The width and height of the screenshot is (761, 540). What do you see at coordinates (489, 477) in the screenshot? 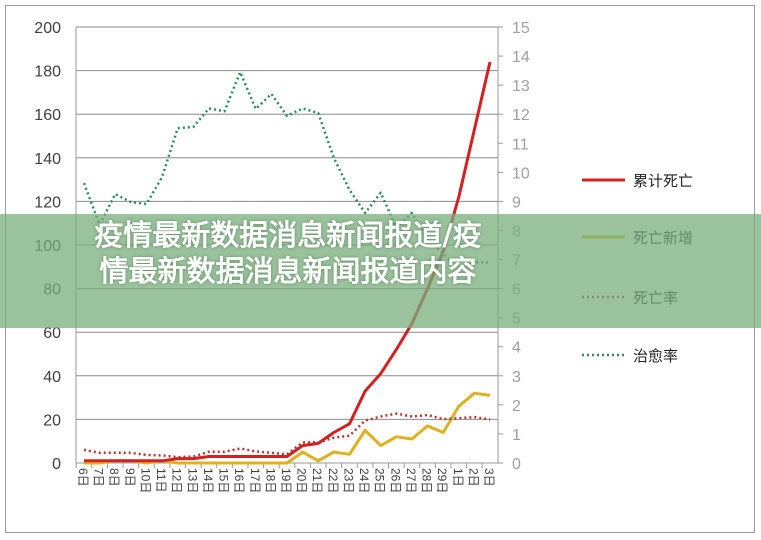
I see `x-tick-label: 3日` at bounding box center [489, 477].